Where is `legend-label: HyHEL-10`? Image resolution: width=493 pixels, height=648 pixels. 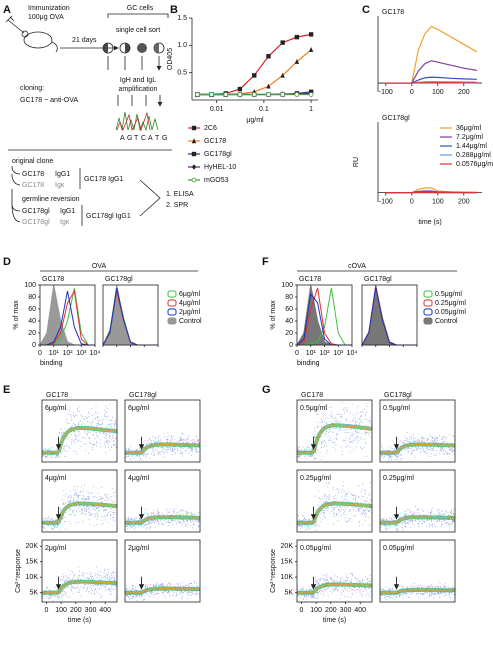
legend-label: HyHEL-10 is located at coordinates (220, 167).